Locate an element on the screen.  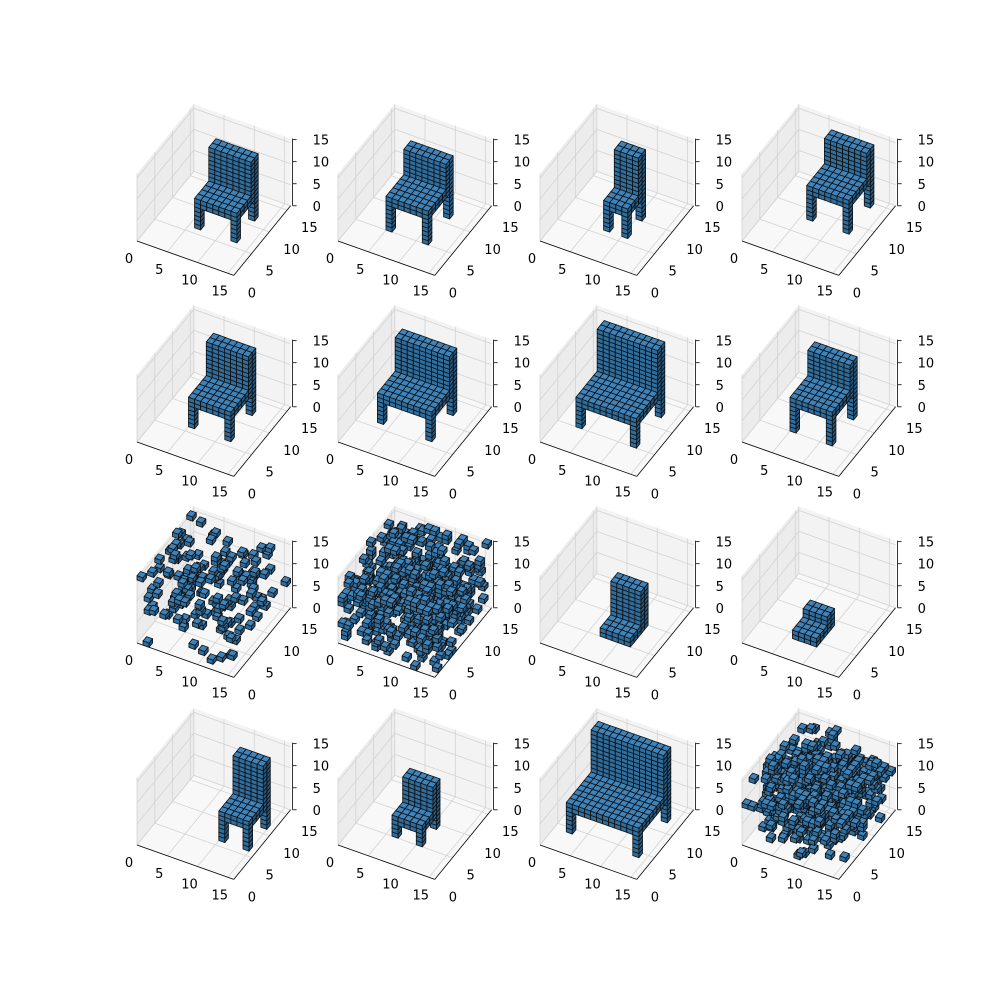
pane-left is located at coordinates (165, 172).